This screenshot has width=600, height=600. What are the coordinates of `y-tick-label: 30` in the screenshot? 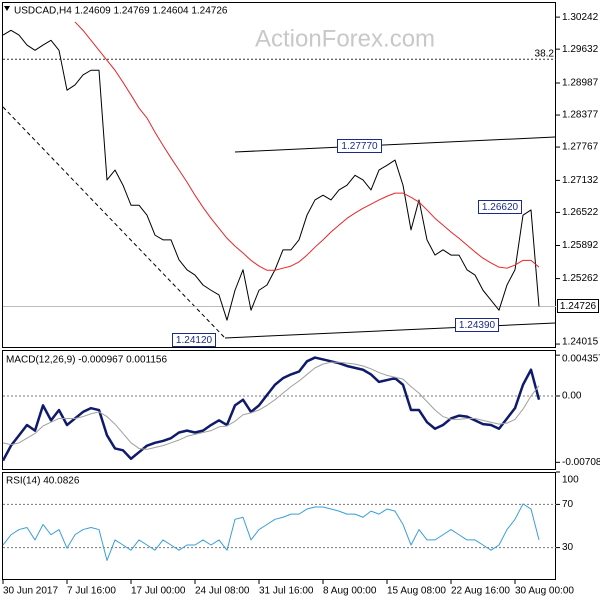 It's located at (568, 547).